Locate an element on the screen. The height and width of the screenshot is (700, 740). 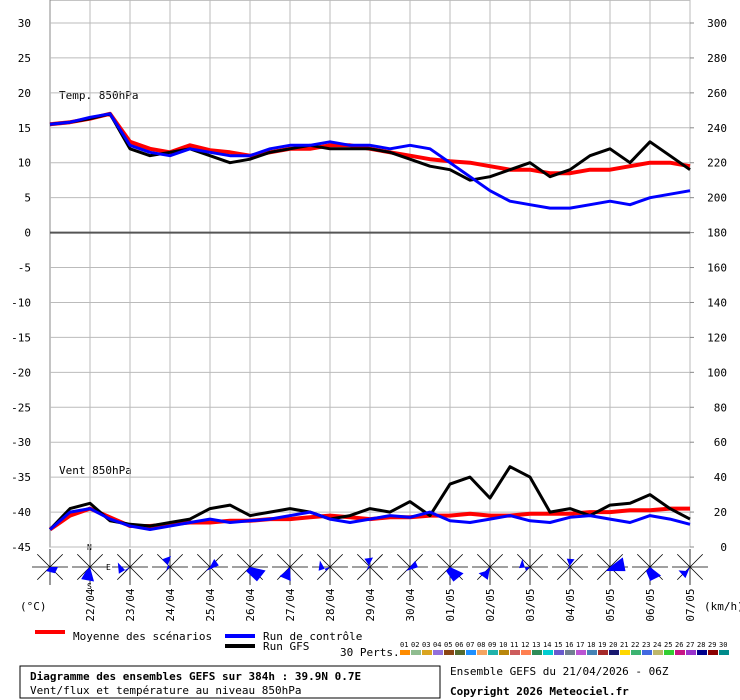
x-tick-label: 23/04 is located at coordinates (130, 604).